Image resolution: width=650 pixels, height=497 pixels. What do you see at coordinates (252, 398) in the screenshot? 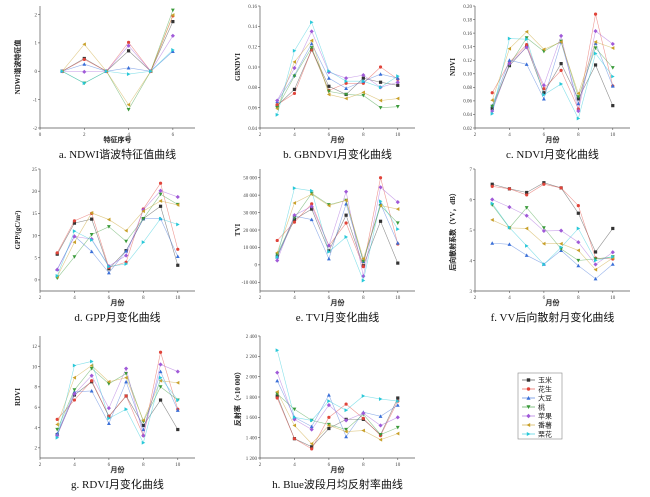
I see `y-tick-label: 1 800` at bounding box center [252, 398].